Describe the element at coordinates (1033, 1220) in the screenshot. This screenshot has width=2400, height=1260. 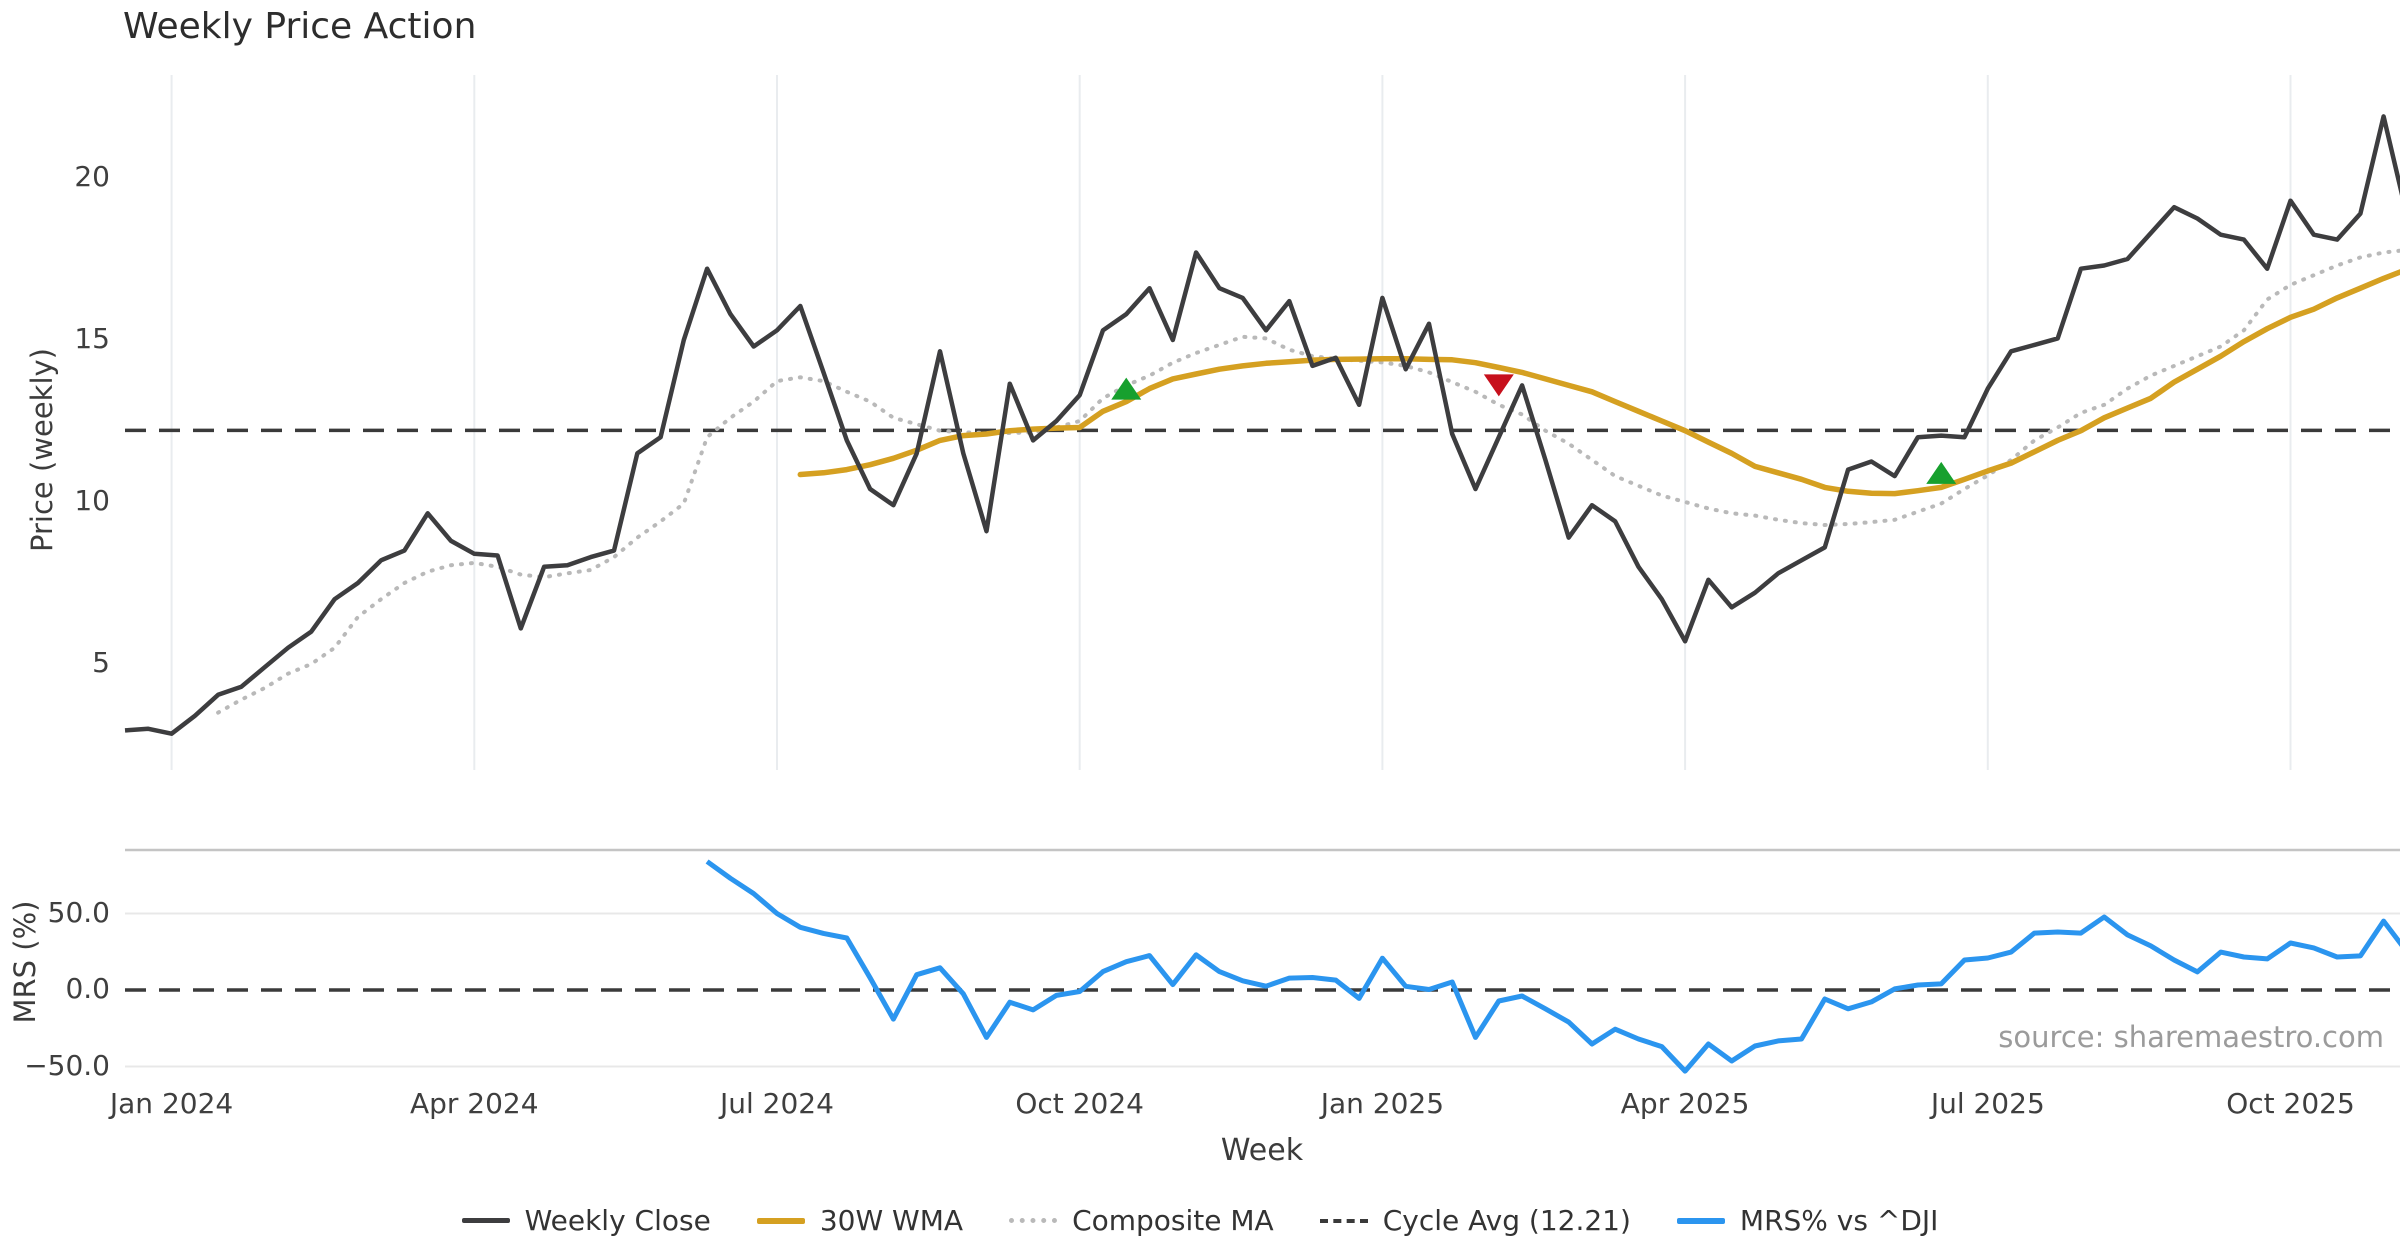
I see `composite-ma-swatch-icon` at that location.